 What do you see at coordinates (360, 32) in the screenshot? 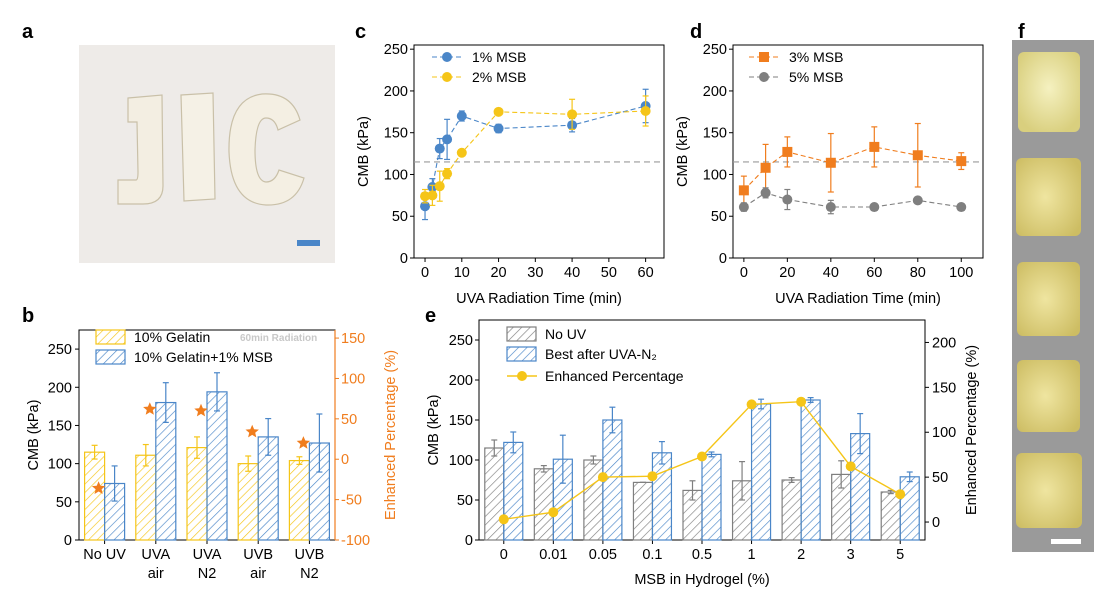
I see `panel-letter-c: c` at bounding box center [360, 32].